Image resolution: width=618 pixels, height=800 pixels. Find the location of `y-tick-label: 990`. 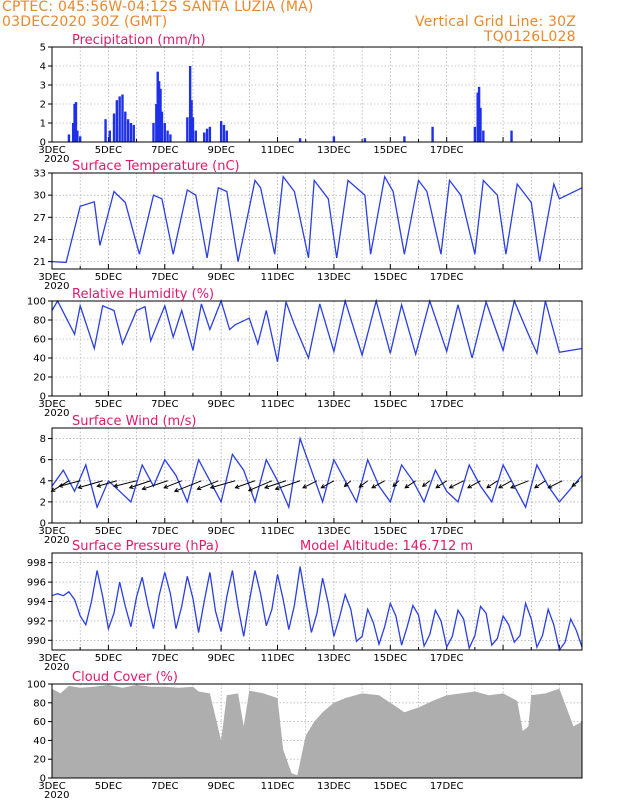

y-tick-label: 990 is located at coordinates (36, 641).